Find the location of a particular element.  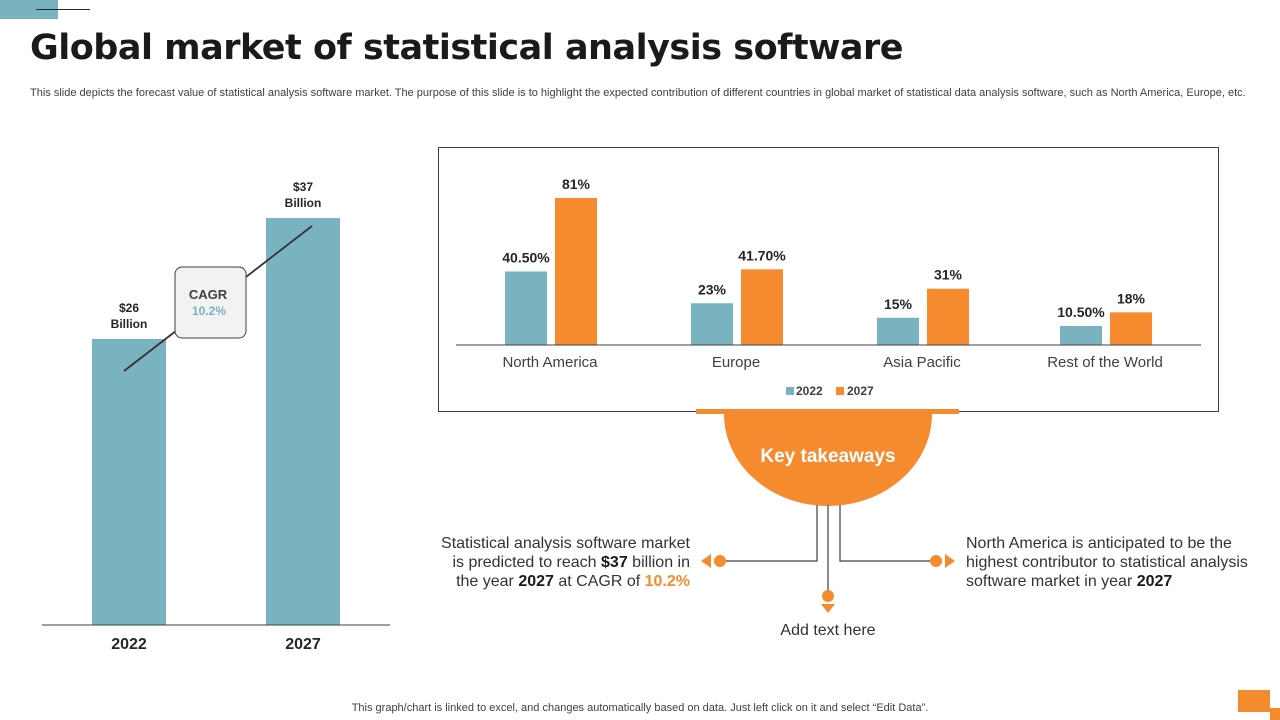

takeaway-bottom-text: Add text here is located at coordinates (828, 630).